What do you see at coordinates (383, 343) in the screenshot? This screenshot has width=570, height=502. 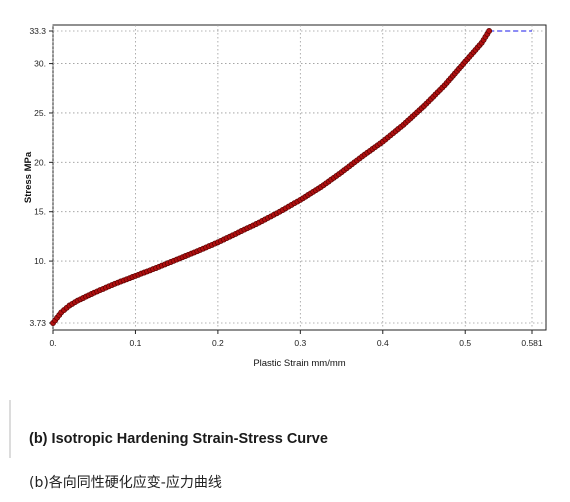 I see `x-tick-label: 0.4` at bounding box center [383, 343].